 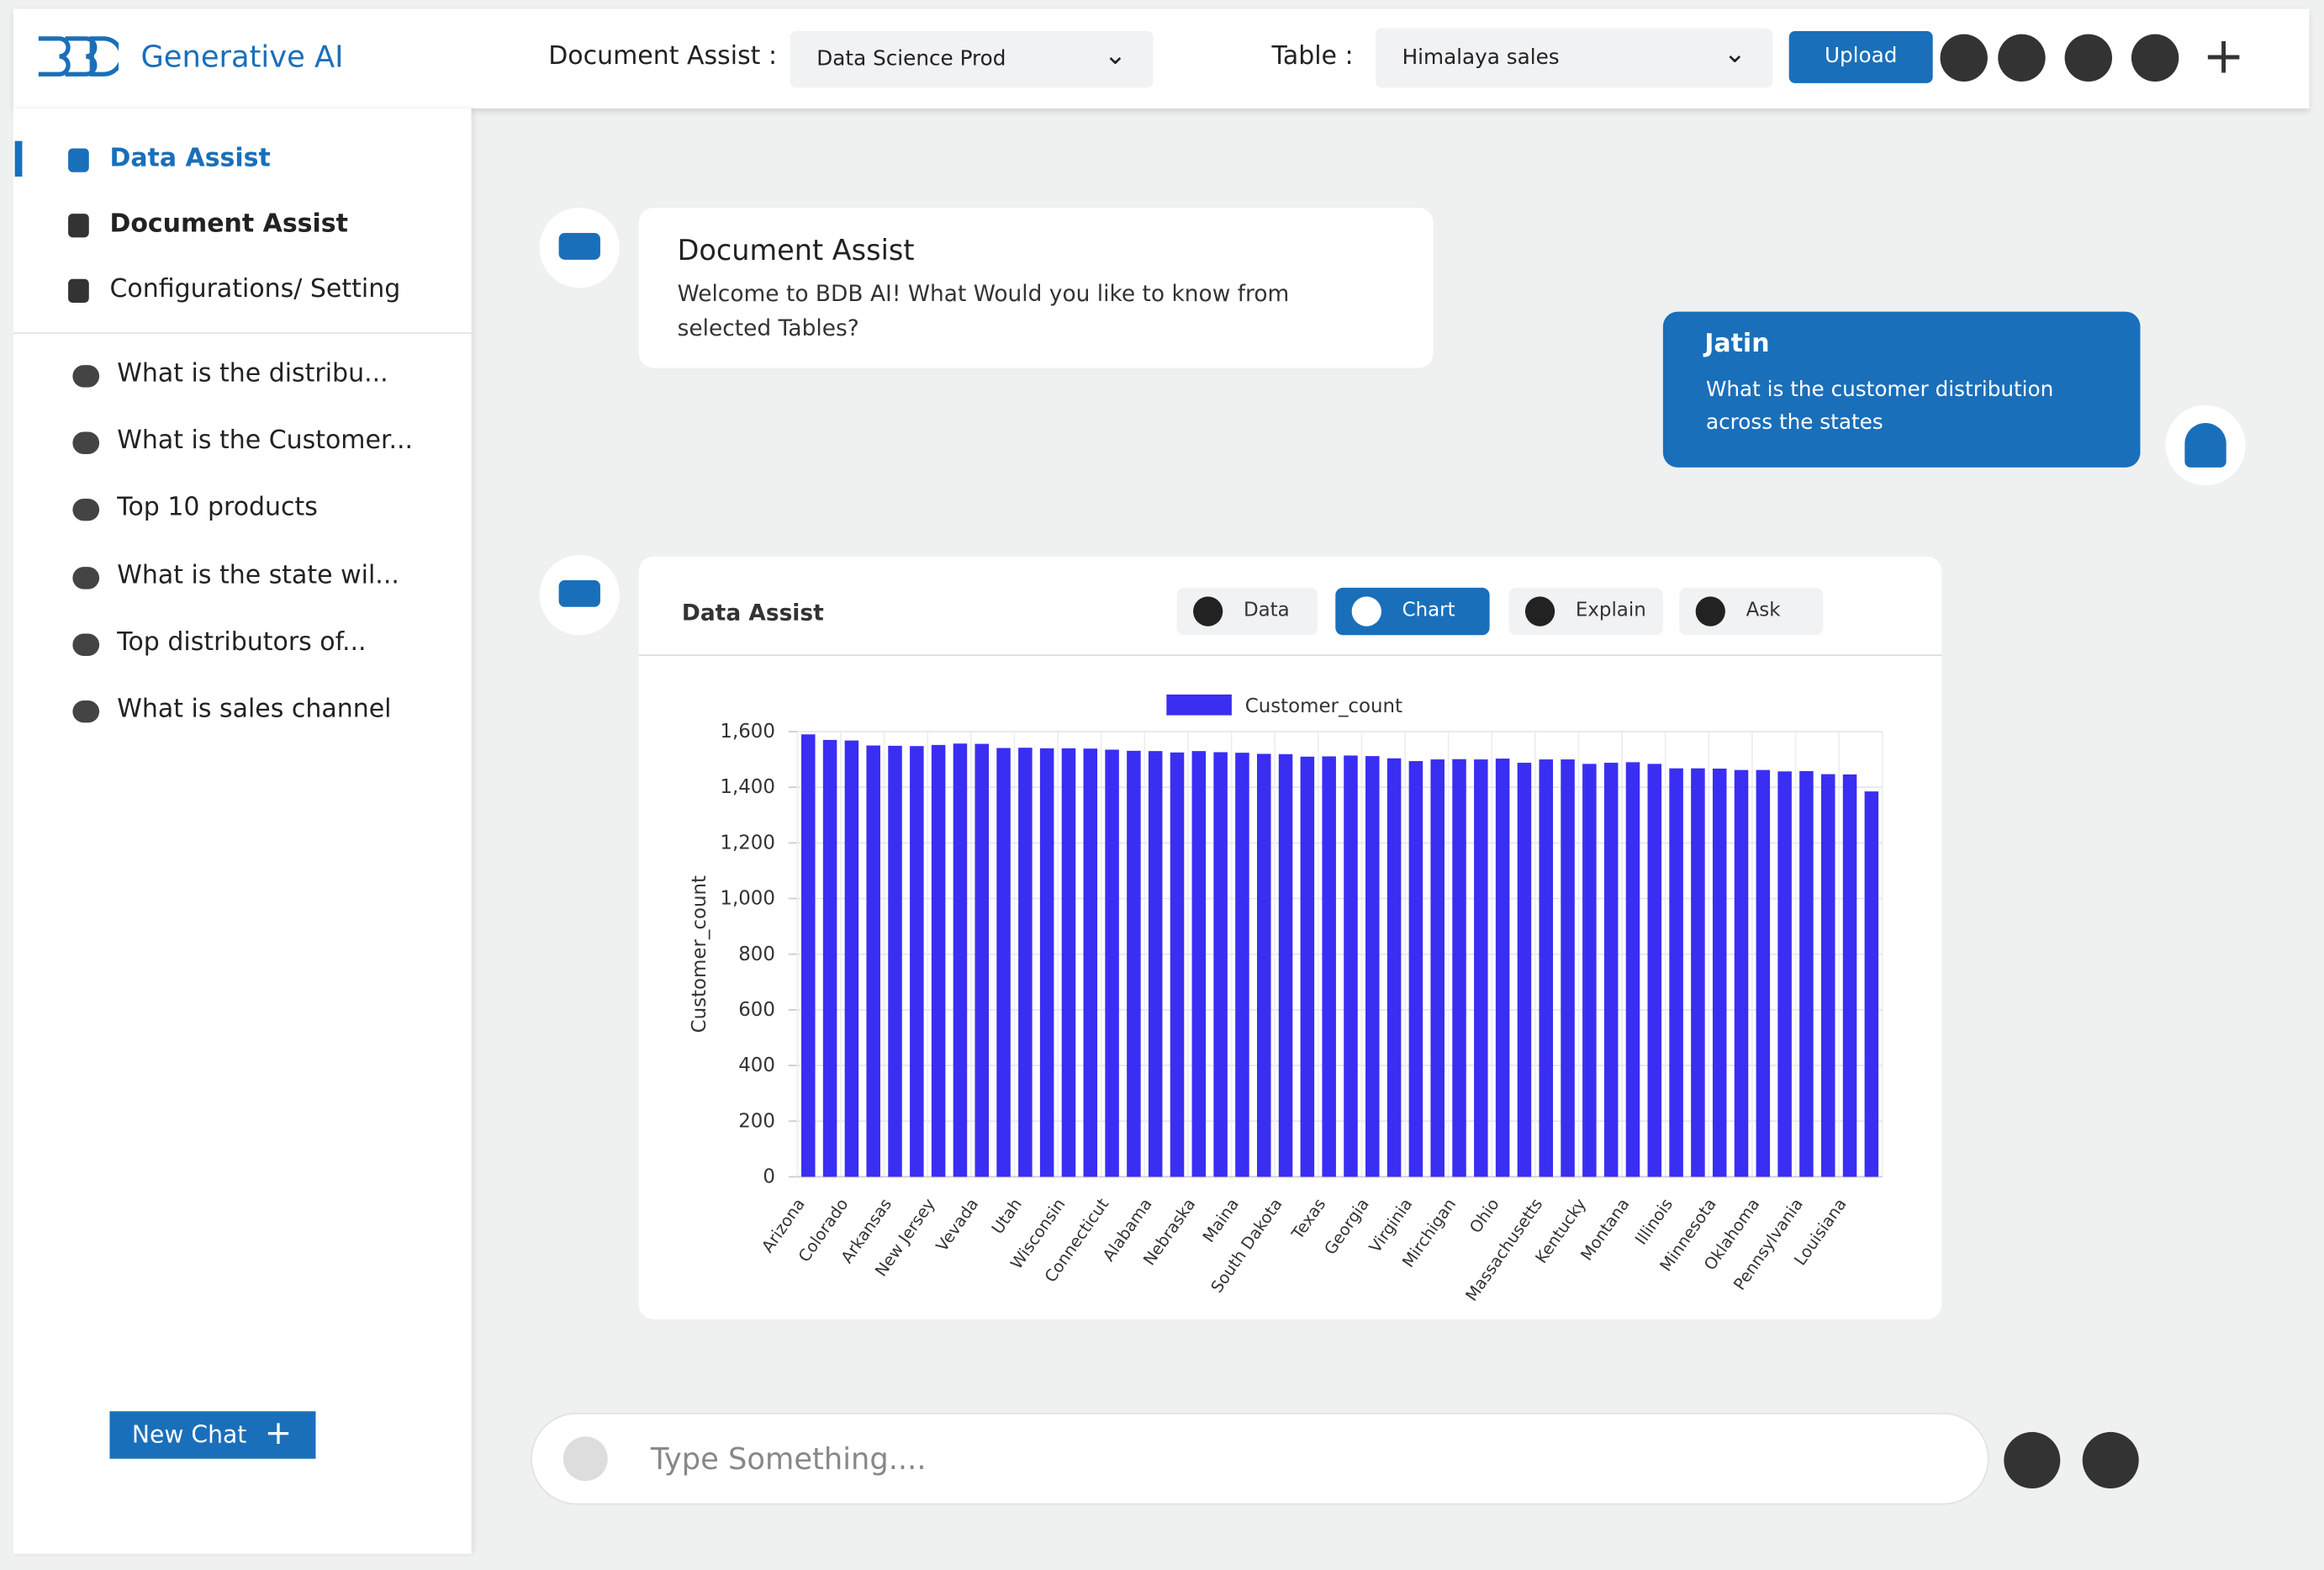 I want to click on mic-button, so click(x=2032, y=1459).